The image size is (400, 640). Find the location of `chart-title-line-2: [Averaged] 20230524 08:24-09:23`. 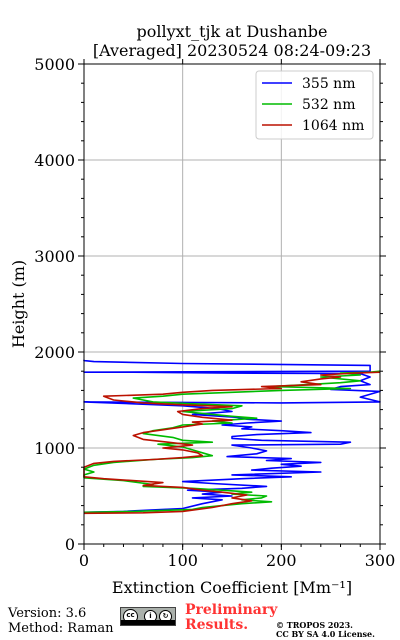

chart-title-line-2: [Averaged] 20230524 08:24-09:23 is located at coordinates (232, 50).